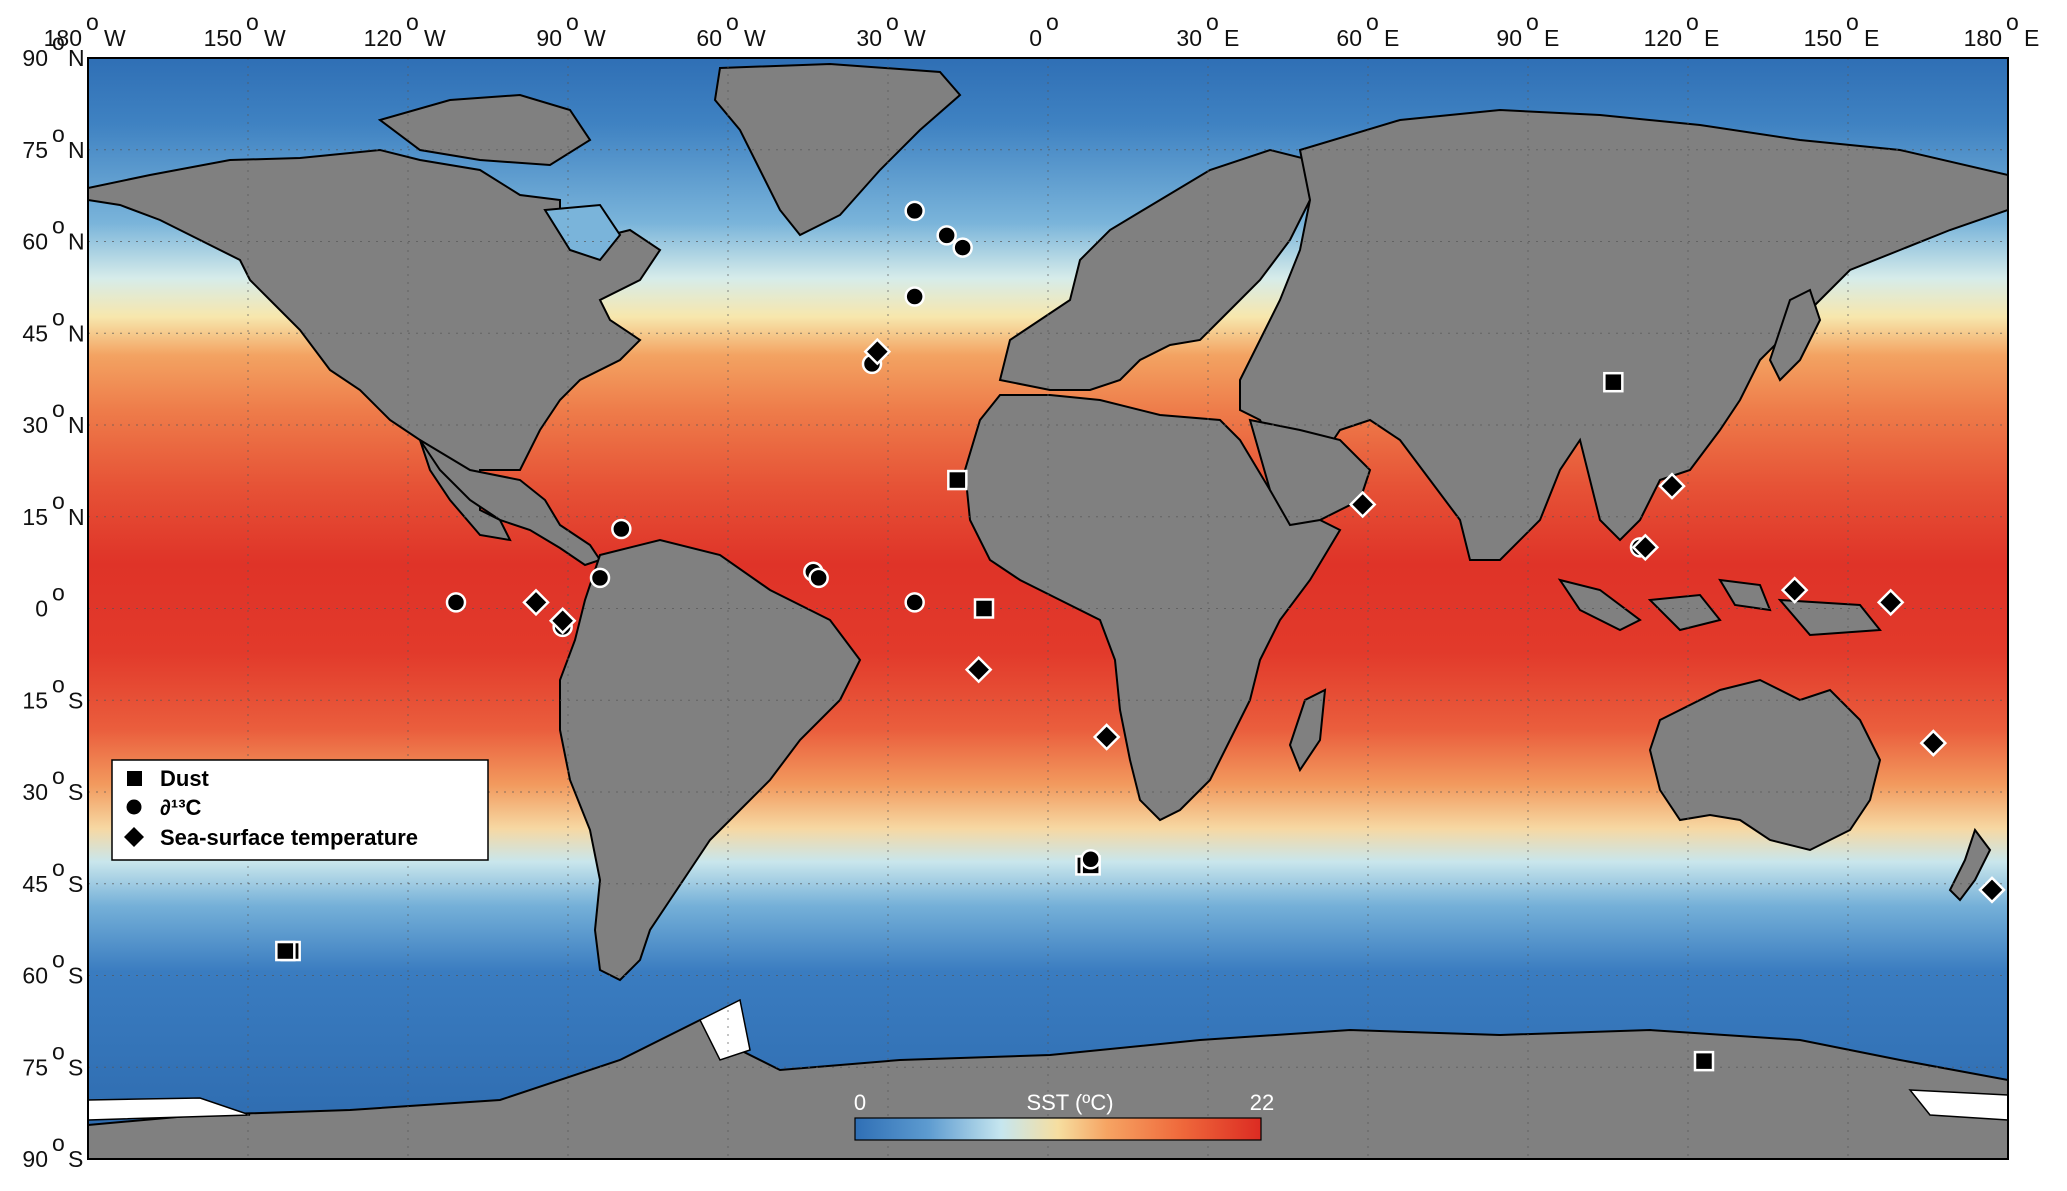  What do you see at coordinates (837, 149) in the screenshot?
I see `land-greenland` at bounding box center [837, 149].